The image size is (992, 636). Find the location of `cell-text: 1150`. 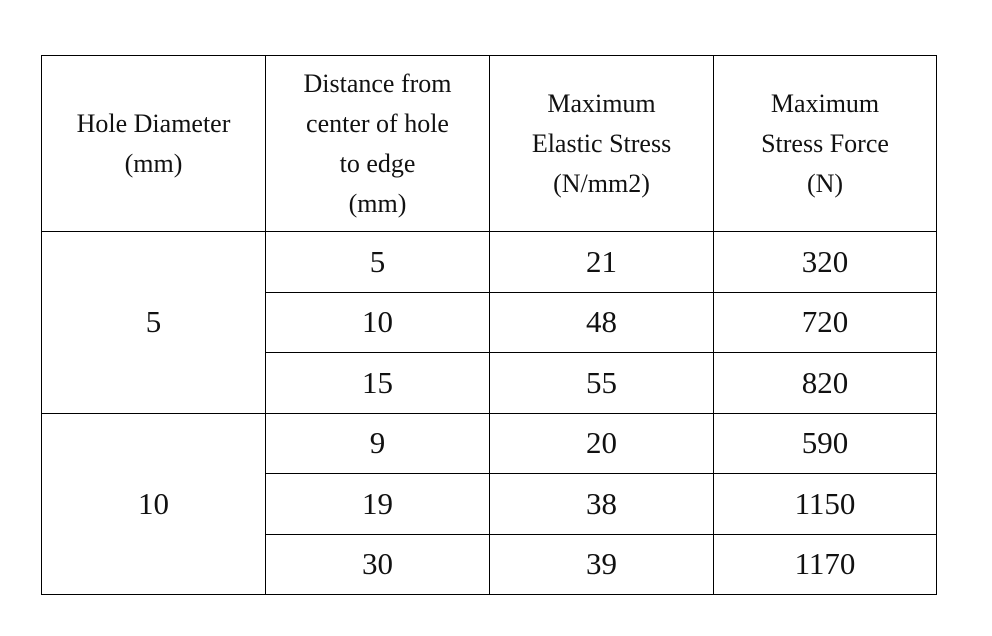

cell-text: 1150 is located at coordinates (825, 503).